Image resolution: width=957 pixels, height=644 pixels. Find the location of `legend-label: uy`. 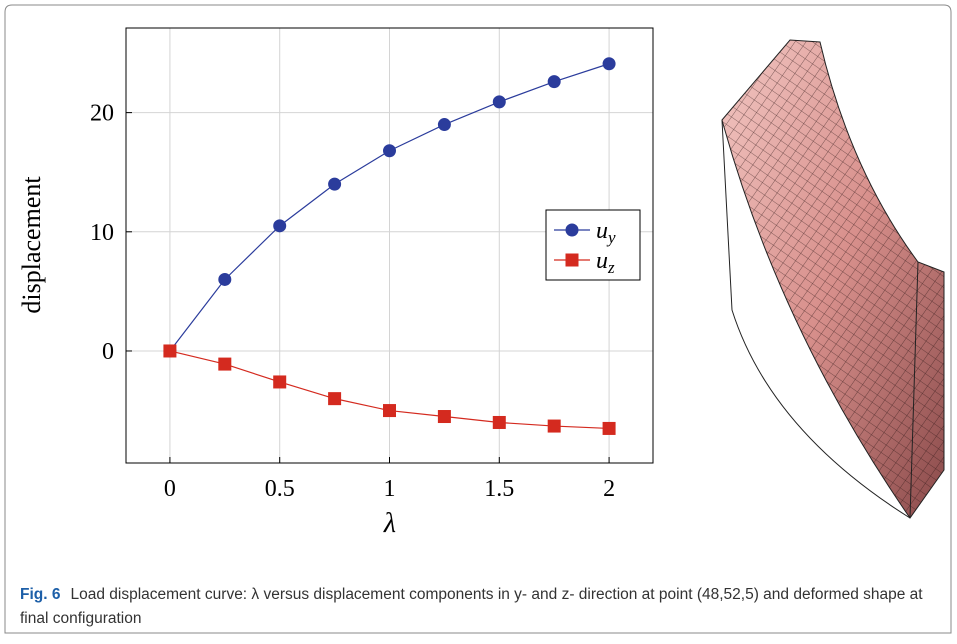

legend-label: uy is located at coordinates (606, 232).